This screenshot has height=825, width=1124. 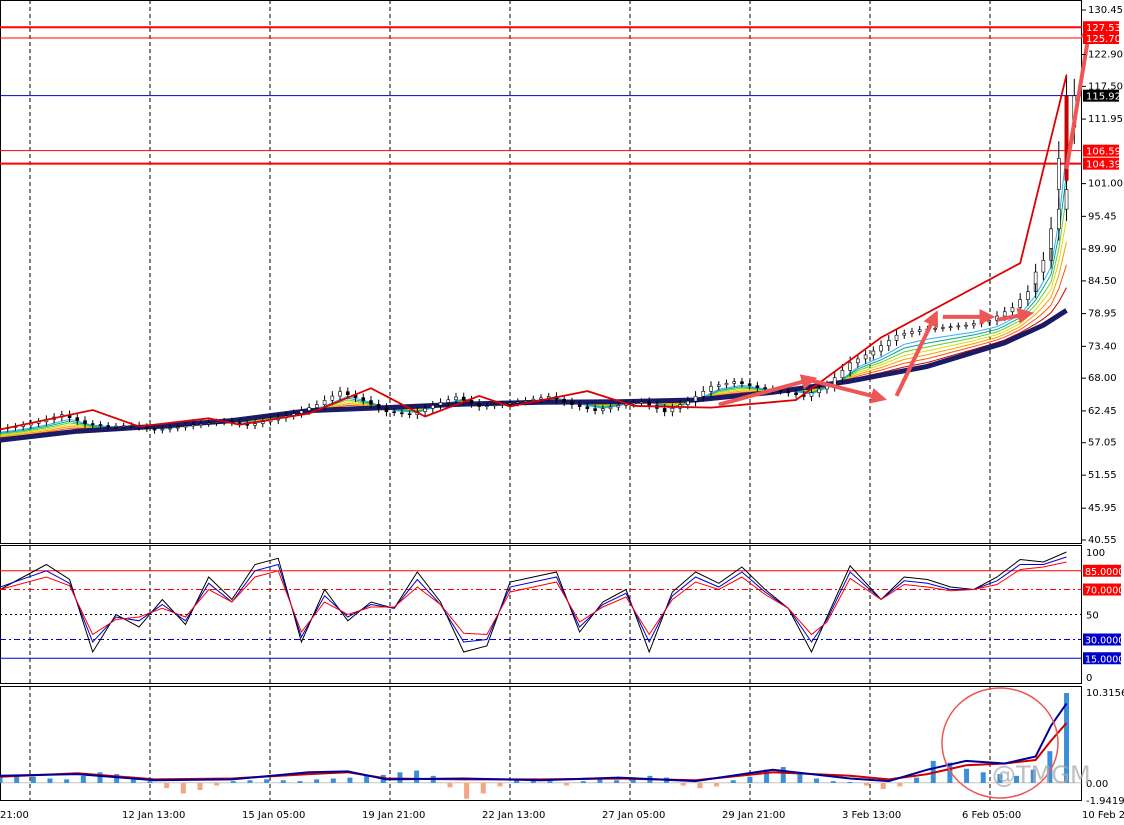 I want to click on x-tick-label: 6 Feb 05:00, so click(x=991, y=815).